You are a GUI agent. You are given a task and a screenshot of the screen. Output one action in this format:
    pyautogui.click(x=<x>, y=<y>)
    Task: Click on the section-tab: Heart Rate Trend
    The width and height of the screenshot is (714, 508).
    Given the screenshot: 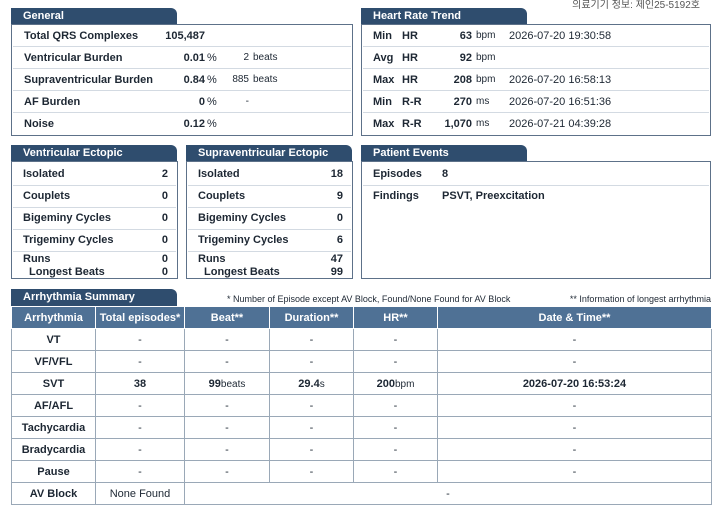 What is the action you would take?
    pyautogui.click(x=444, y=16)
    